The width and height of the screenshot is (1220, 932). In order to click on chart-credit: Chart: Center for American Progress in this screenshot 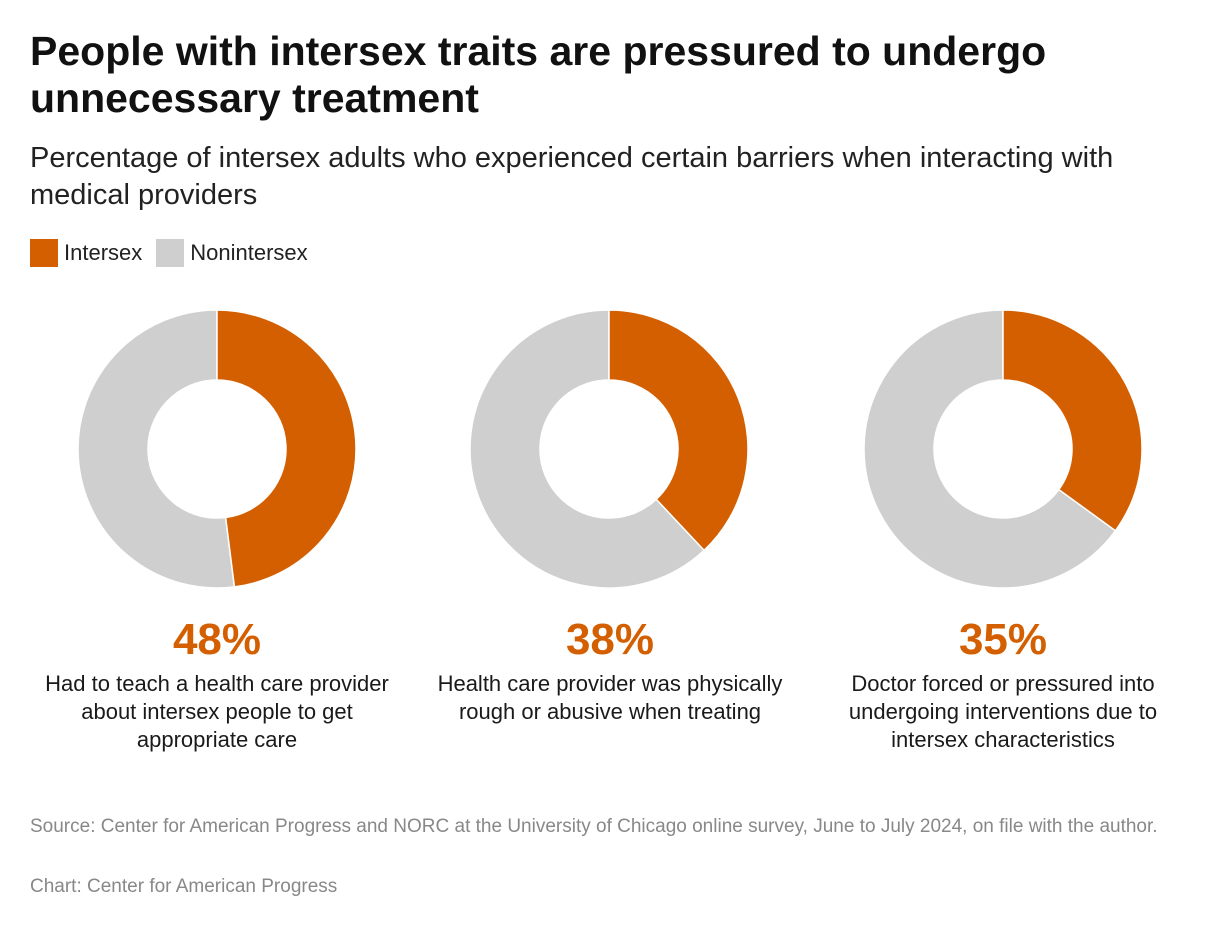, I will do `click(184, 886)`.